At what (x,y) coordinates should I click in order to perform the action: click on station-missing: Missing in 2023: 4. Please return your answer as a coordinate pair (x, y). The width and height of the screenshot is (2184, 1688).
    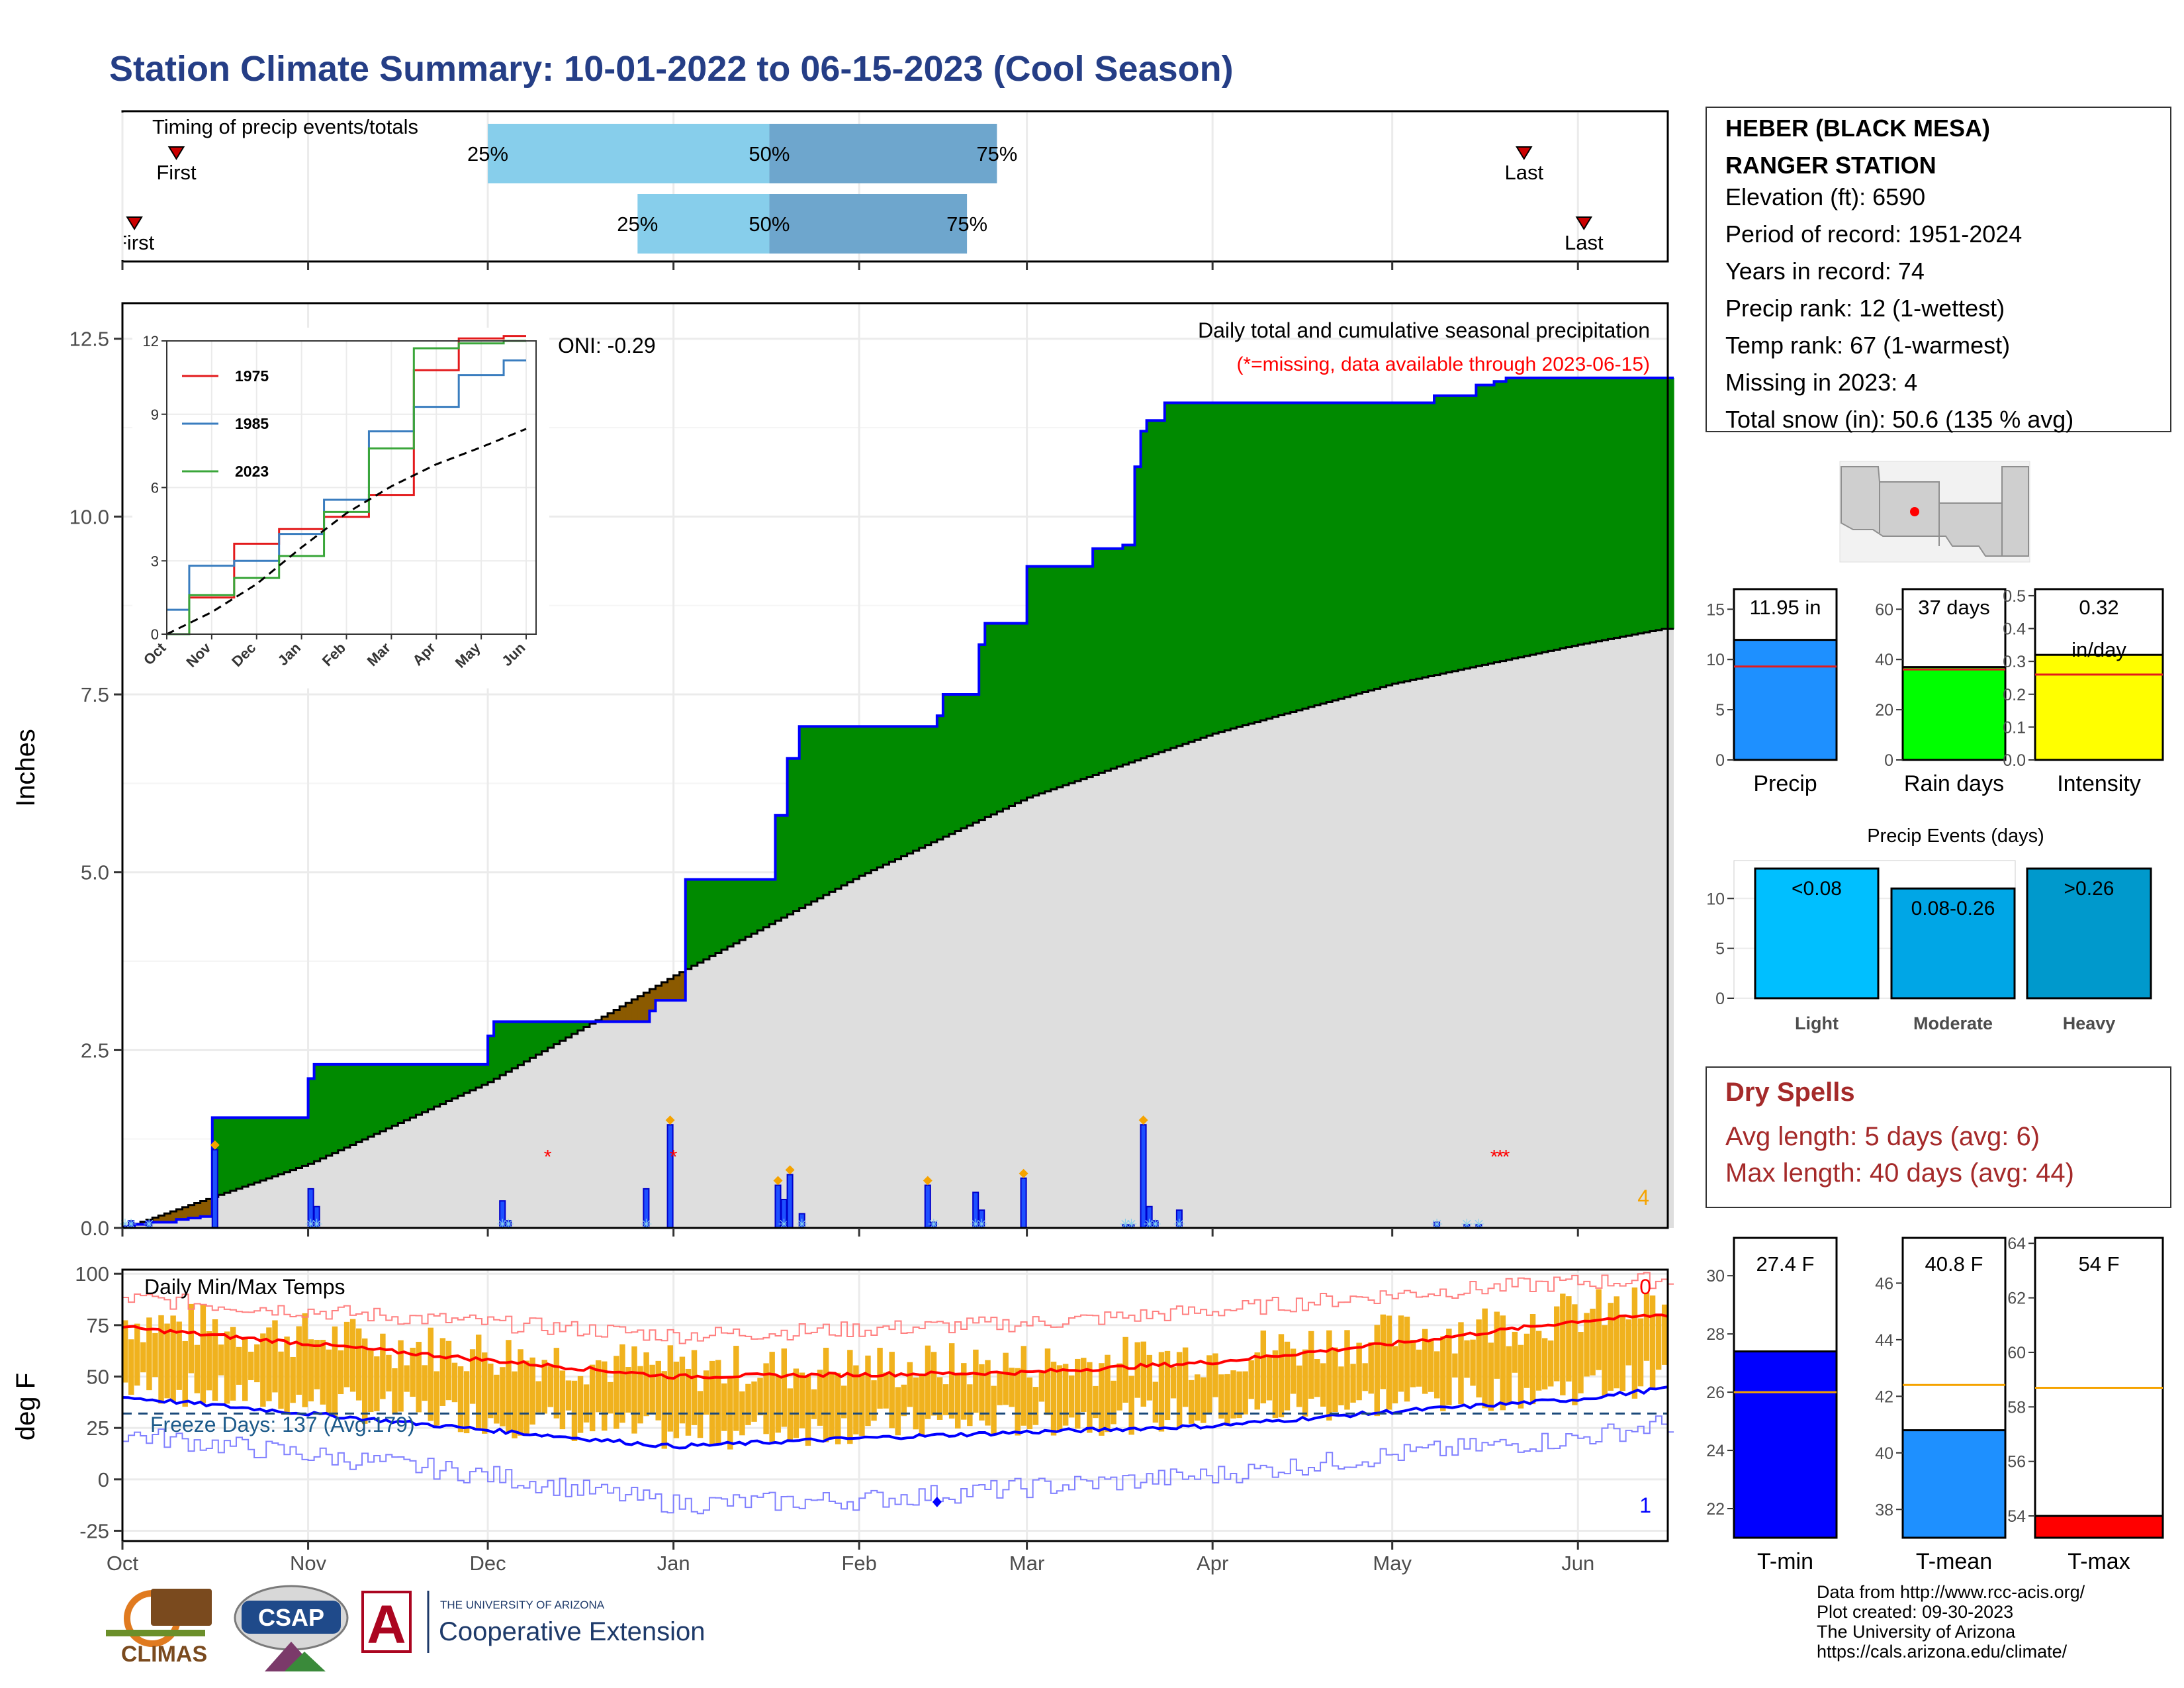
    Looking at the image, I should click on (1821, 382).